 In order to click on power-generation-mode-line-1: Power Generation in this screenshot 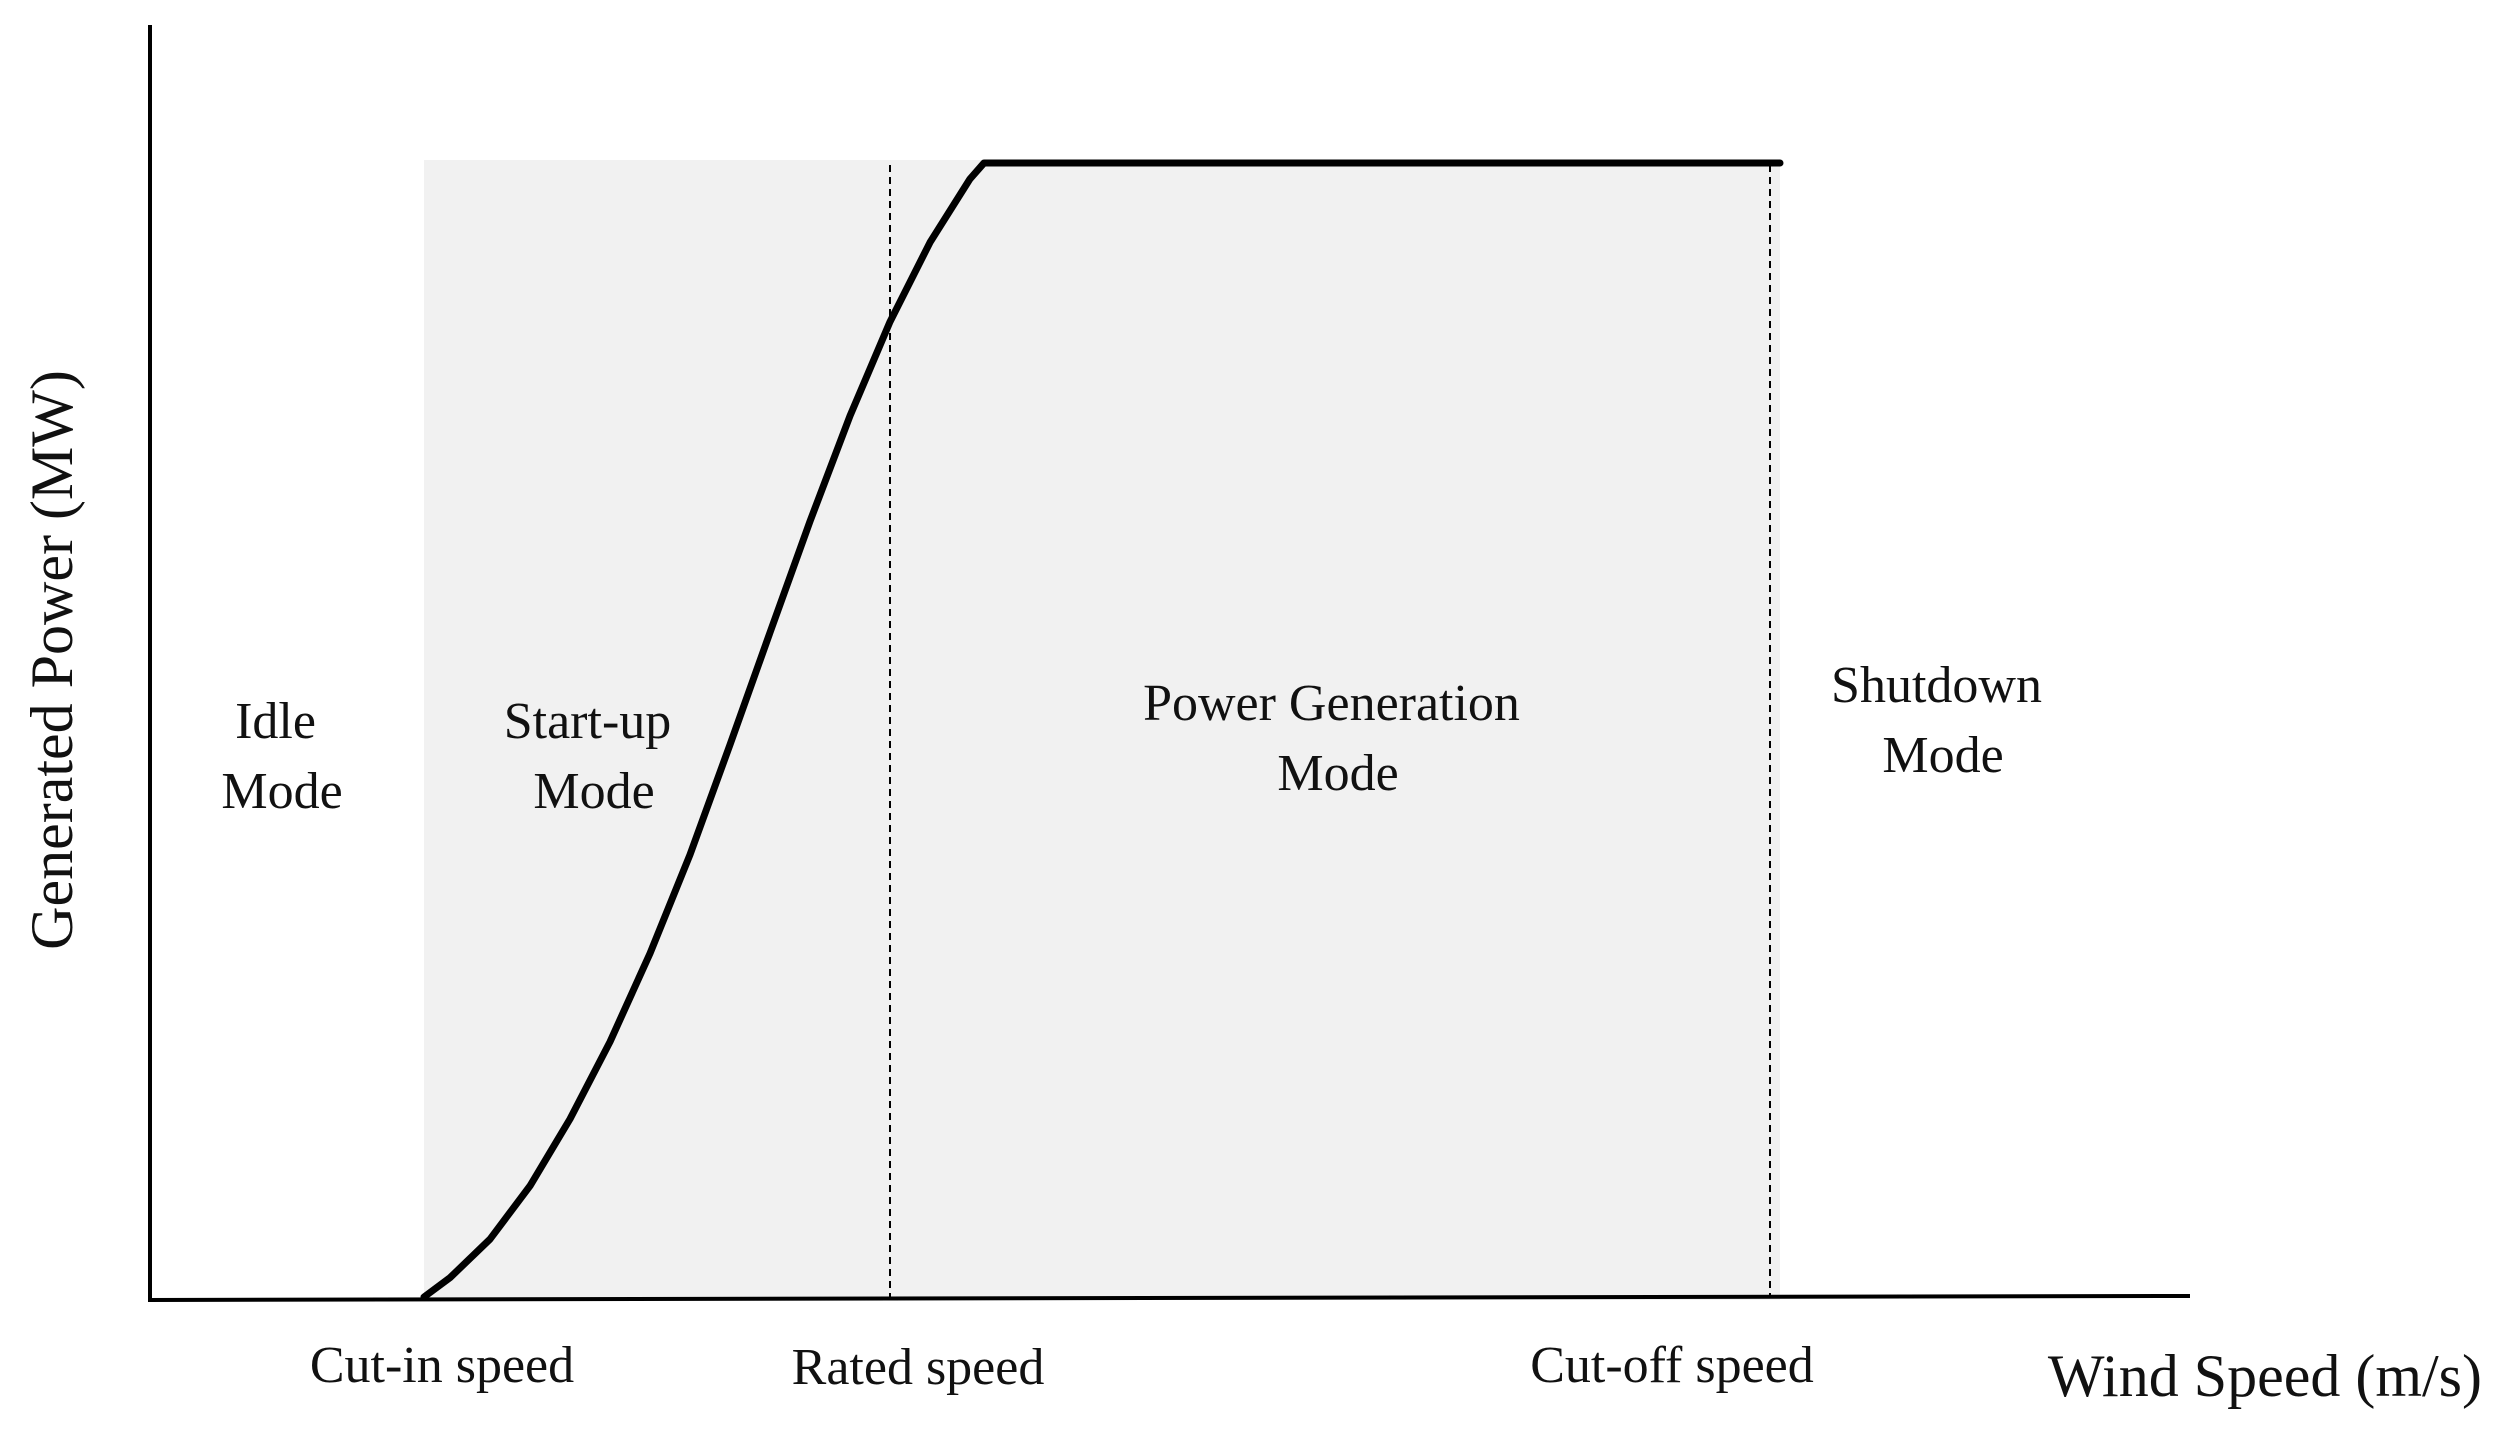, I will do `click(1331, 703)`.